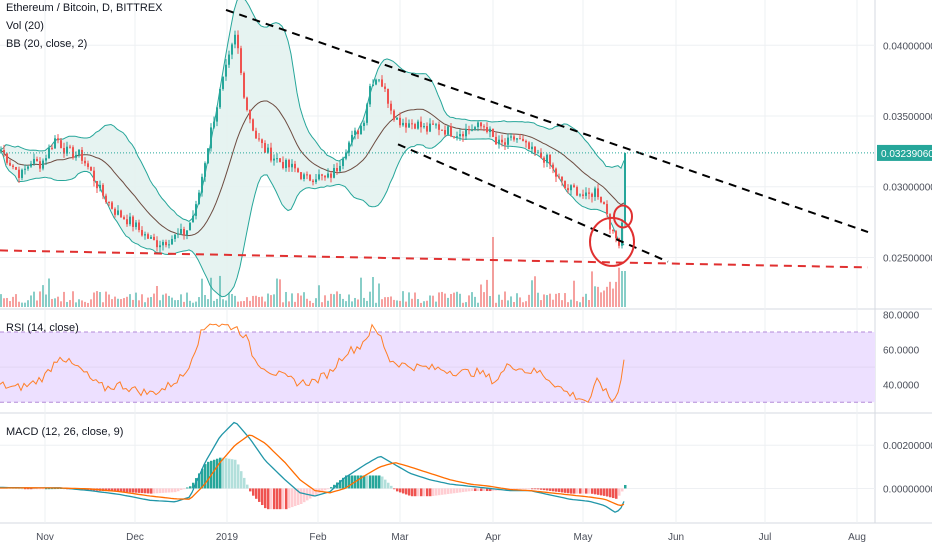  Describe the element at coordinates (25, 26) in the screenshot. I see `volume-indicator-label: Vol (20)` at that location.